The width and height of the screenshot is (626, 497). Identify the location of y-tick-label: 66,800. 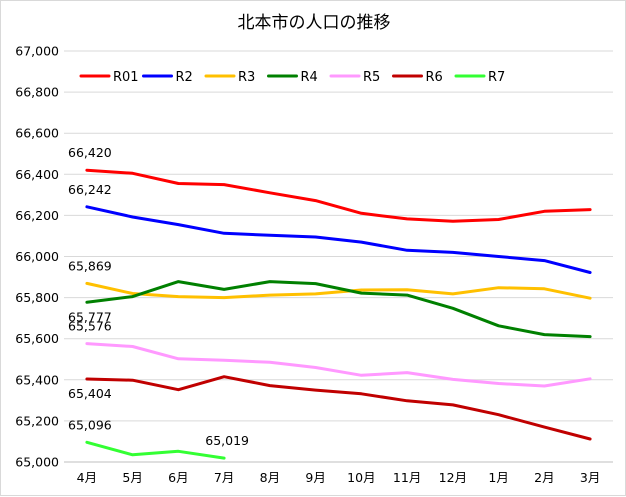
(37, 92).